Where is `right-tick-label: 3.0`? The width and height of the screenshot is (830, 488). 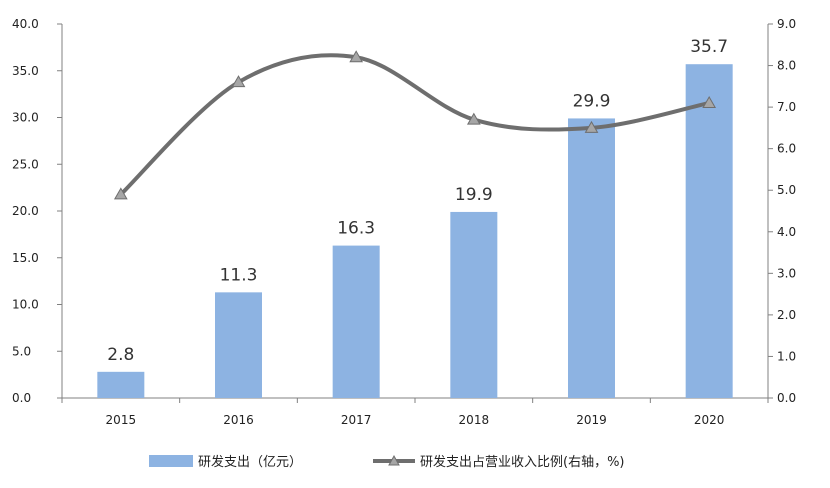
right-tick-label: 3.0 is located at coordinates (786, 273).